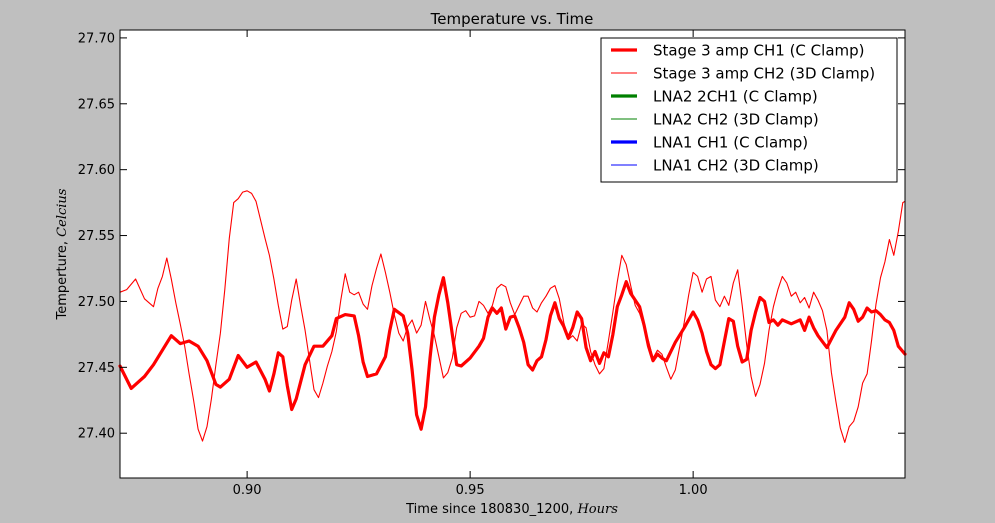  What do you see at coordinates (759, 51) in the screenshot?
I see `legend-label: Stage 3 amp CH1 (C Clamp)` at bounding box center [759, 51].